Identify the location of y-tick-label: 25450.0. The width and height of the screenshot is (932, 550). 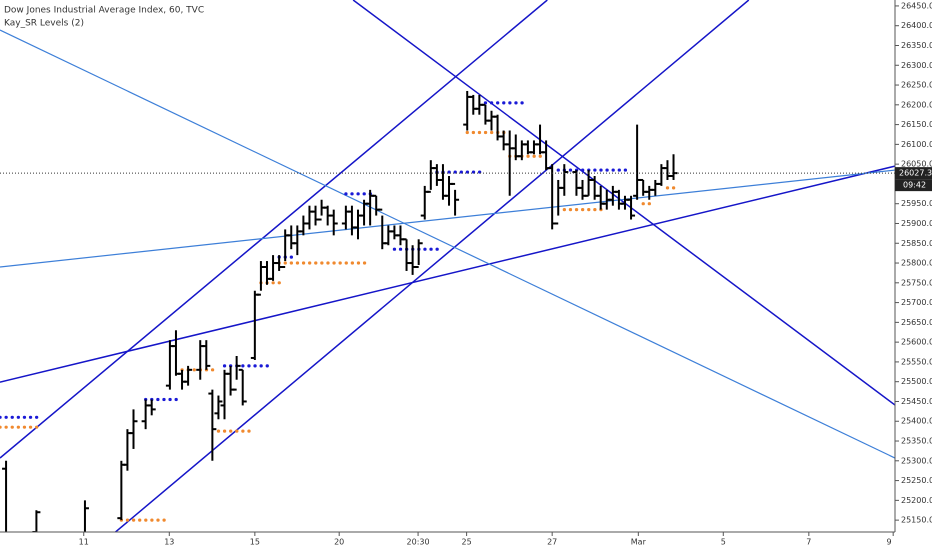
(916, 401).